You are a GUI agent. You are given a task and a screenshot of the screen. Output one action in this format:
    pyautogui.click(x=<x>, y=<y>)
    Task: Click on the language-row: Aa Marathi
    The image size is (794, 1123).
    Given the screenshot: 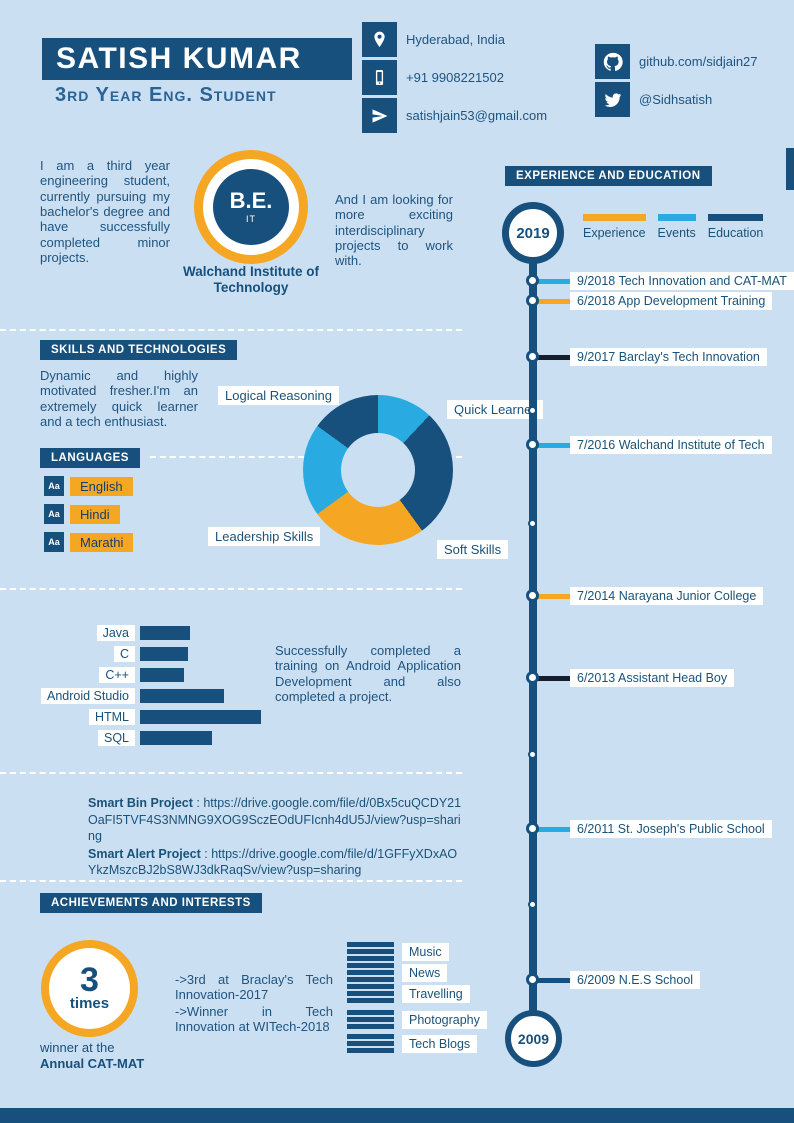 What is the action you would take?
    pyautogui.click(x=89, y=542)
    